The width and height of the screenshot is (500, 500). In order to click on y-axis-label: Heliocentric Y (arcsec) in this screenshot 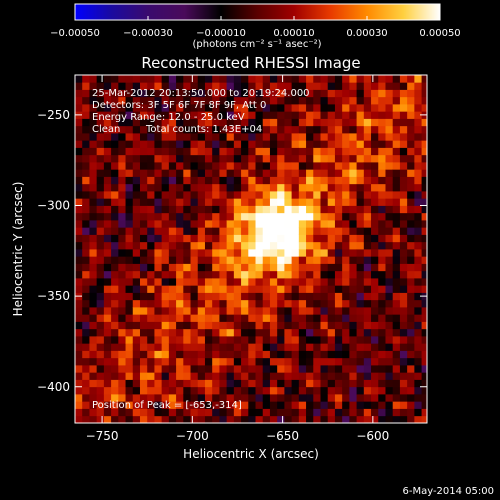, I will do `click(18, 249)`.